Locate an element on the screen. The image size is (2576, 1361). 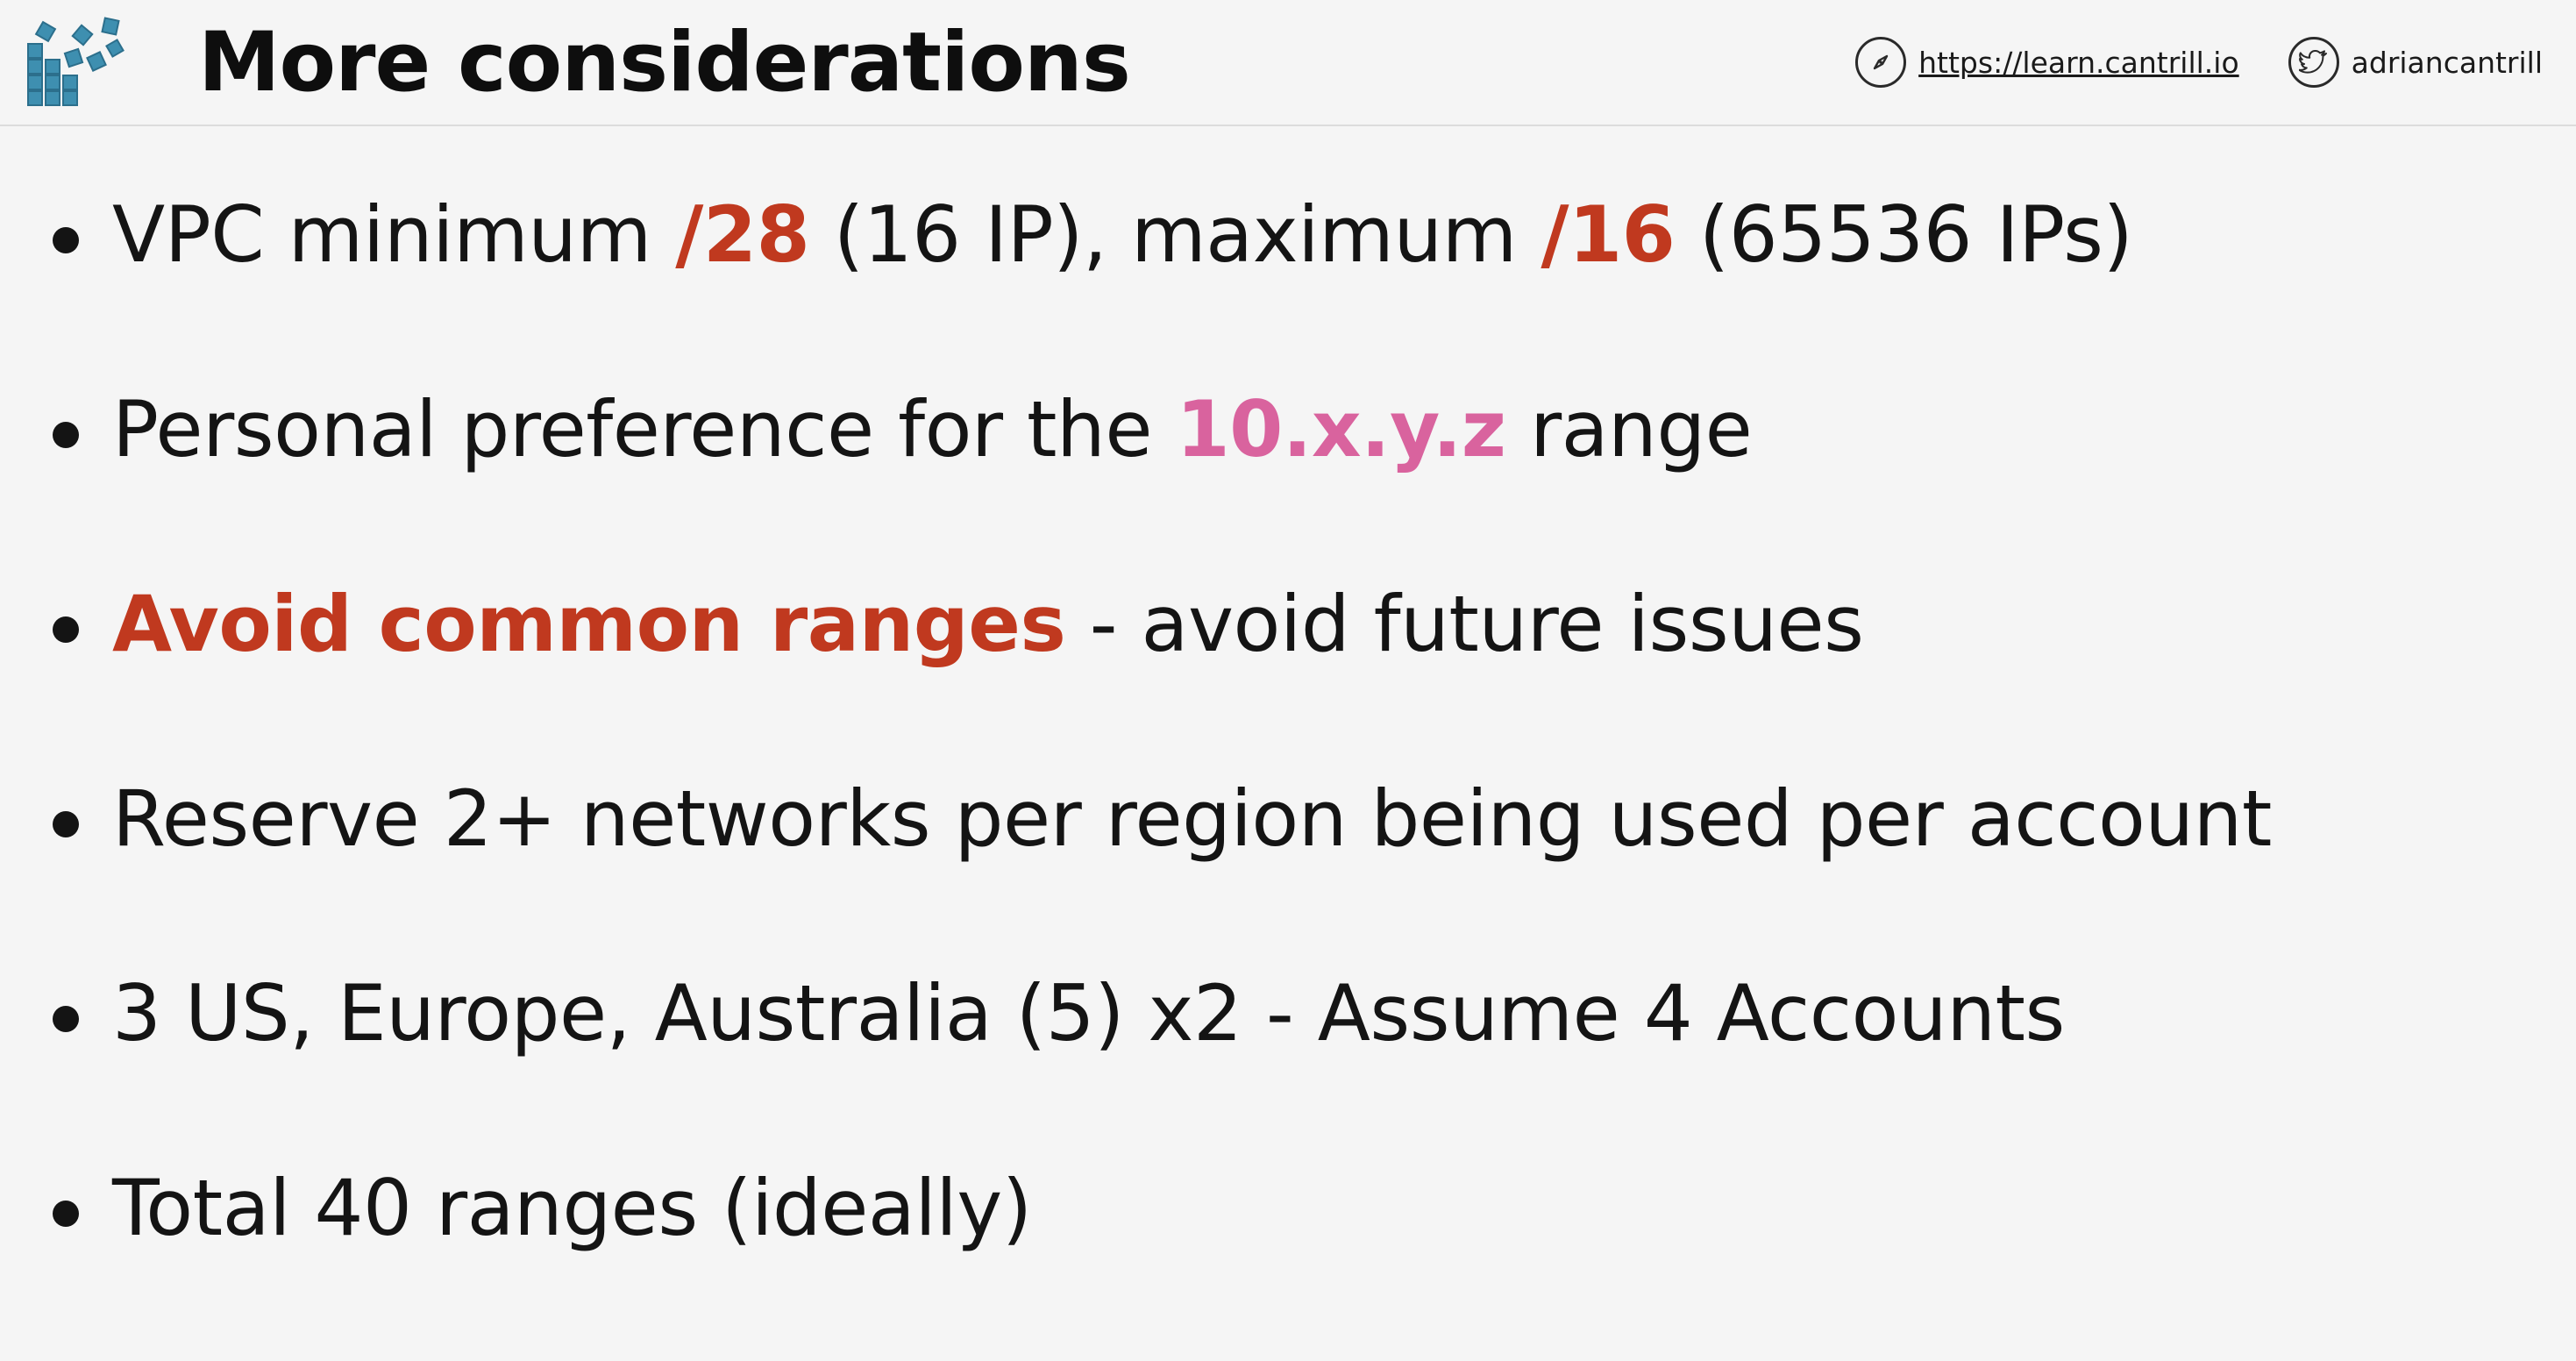
bullet-text-segment: Personal preference for the is located at coordinates (644, 429).